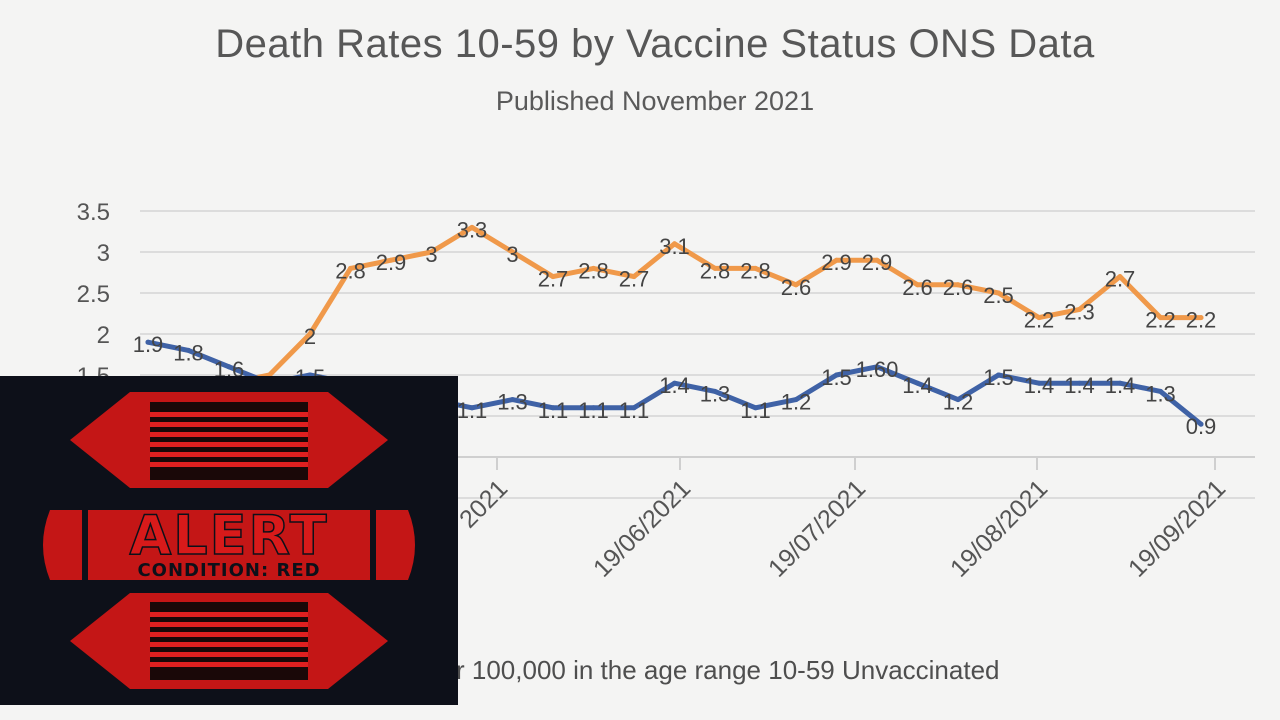 The image size is (1280, 720). I want to click on alert-text: ALERT, so click(229, 535).